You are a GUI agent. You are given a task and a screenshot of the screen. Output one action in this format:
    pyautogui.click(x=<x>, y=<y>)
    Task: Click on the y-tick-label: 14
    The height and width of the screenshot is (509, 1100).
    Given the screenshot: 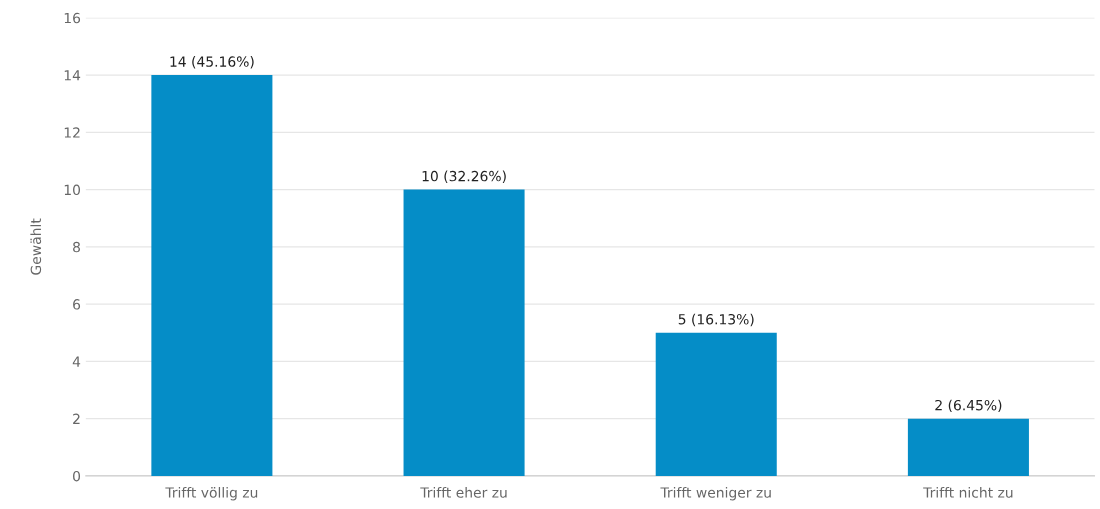 What is the action you would take?
    pyautogui.click(x=72, y=75)
    